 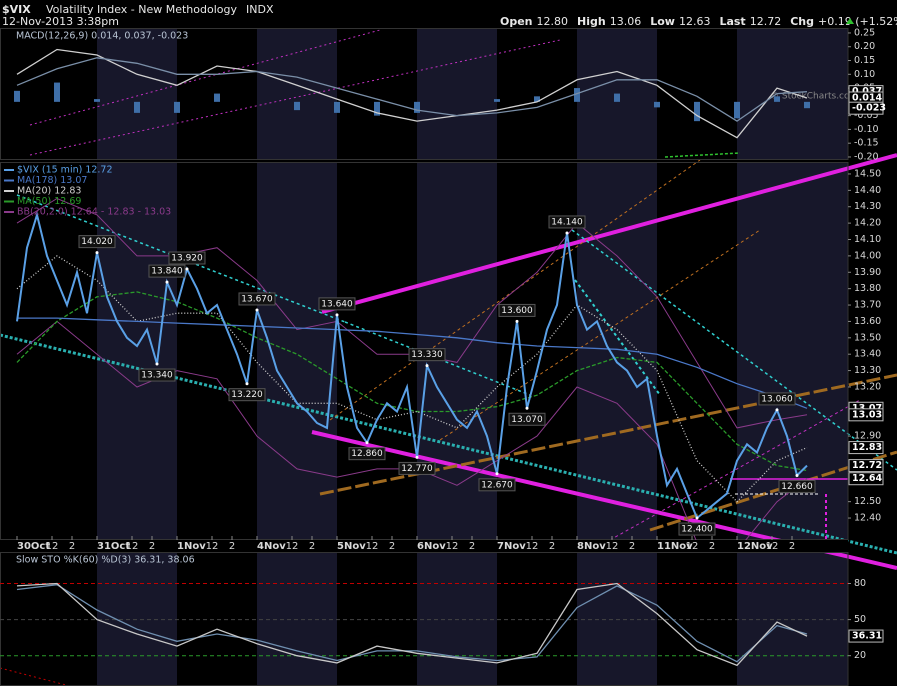 I want to click on trend-line, so click(x=295, y=97).